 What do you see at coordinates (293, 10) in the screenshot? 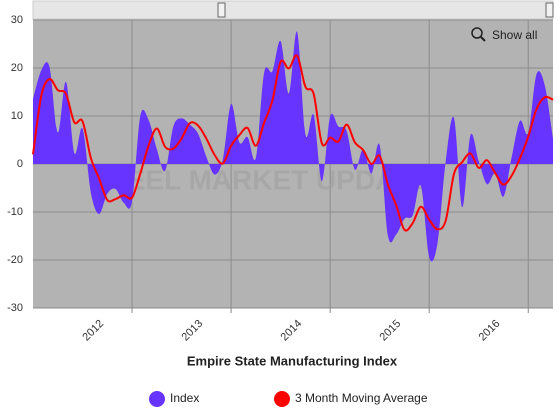
I see `navigator` at bounding box center [293, 10].